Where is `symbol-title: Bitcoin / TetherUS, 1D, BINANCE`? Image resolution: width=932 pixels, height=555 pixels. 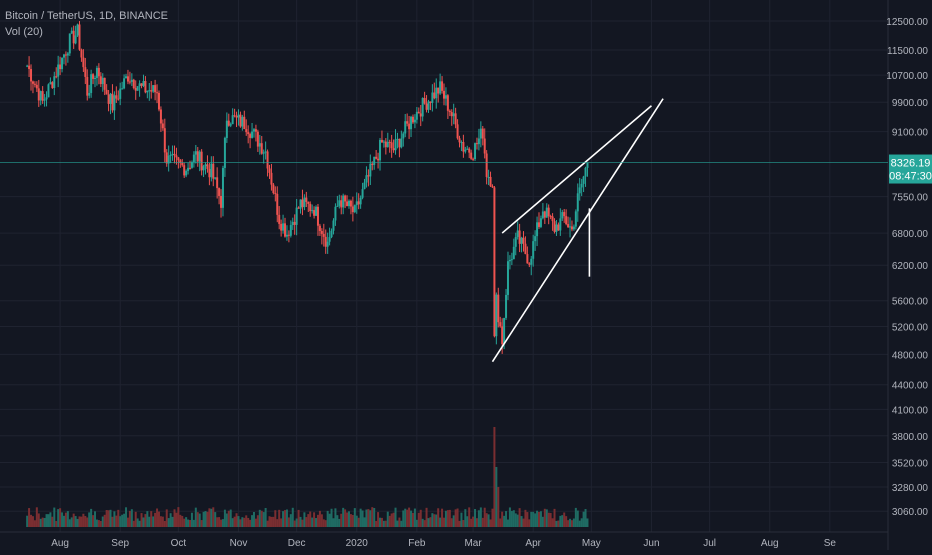 symbol-title: Bitcoin / TetherUS, 1D, BINANCE is located at coordinates (87, 16).